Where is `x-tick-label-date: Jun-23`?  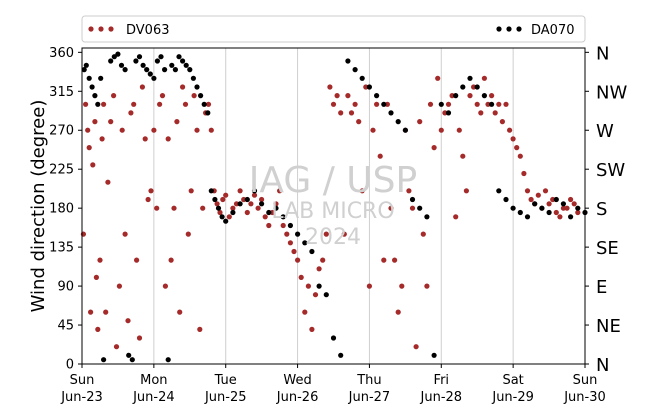
x-tick-label-date: Jun-23 is located at coordinates (81, 397).